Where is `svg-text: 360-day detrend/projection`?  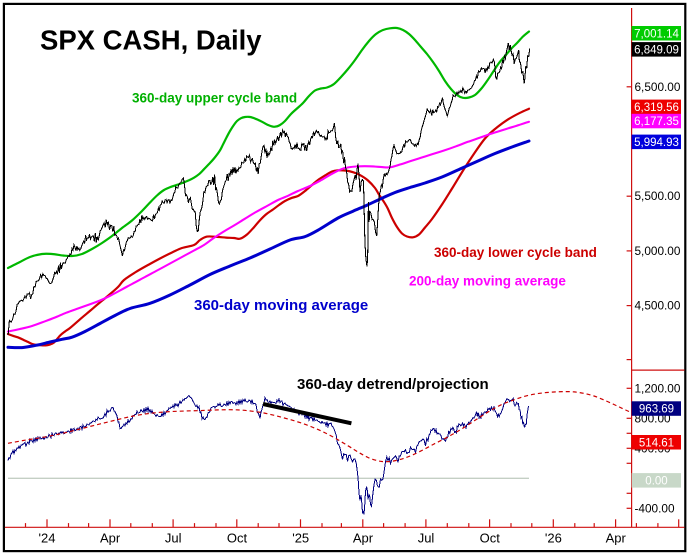
svg-text: 360-day detrend/projection is located at coordinates (393, 384).